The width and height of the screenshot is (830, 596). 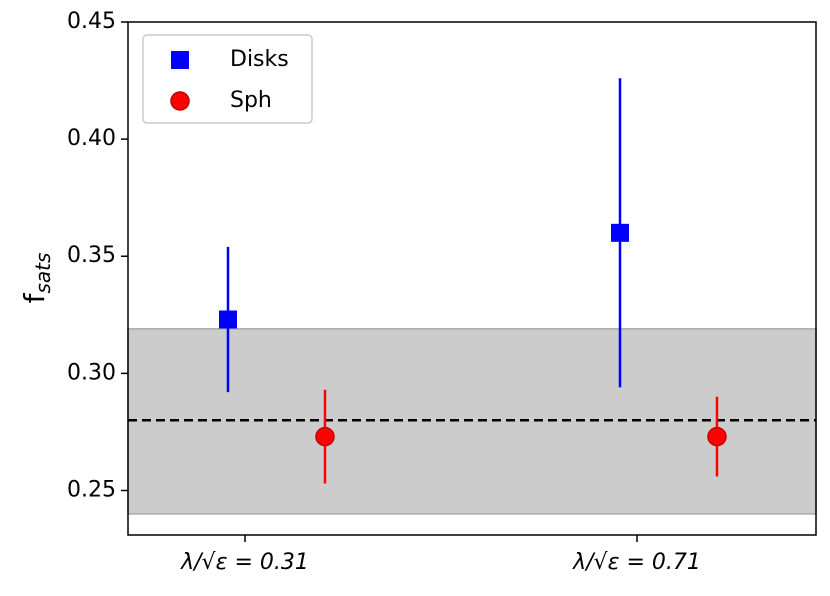 What do you see at coordinates (91, 21) in the screenshot?
I see `y-tick-label: 0.45` at bounding box center [91, 21].